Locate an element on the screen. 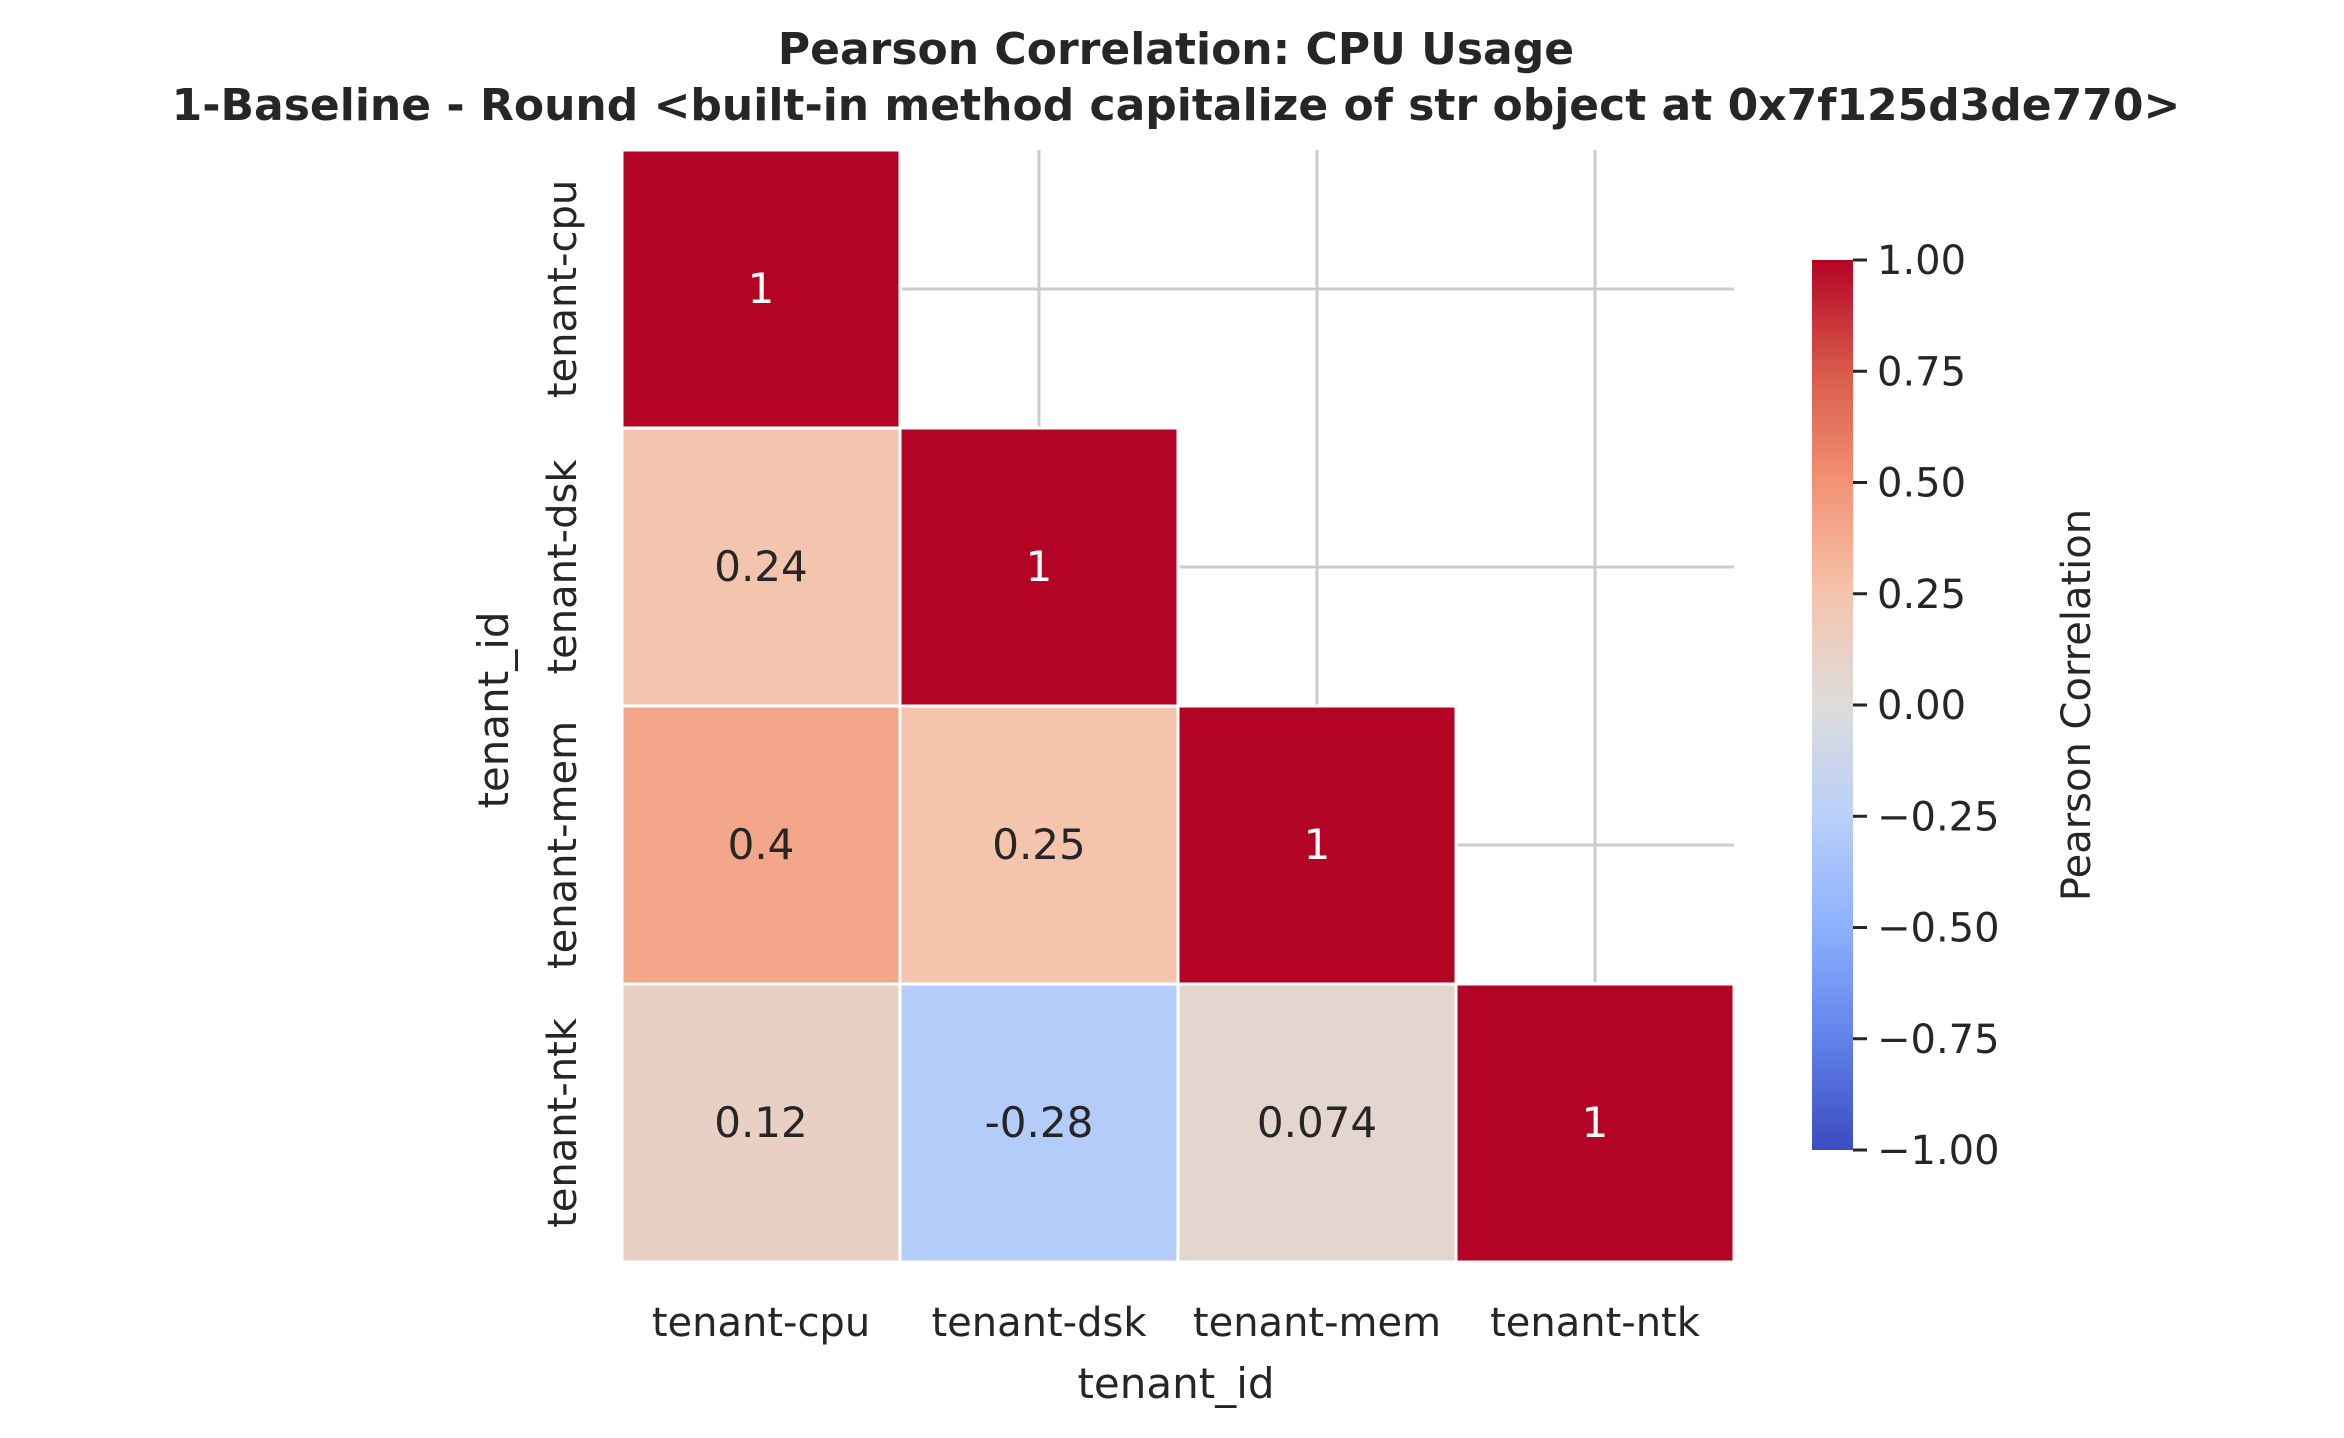 The width and height of the screenshot is (2344, 1438). colorbar-label: Pearson Correlation is located at coordinates (2077, 705).